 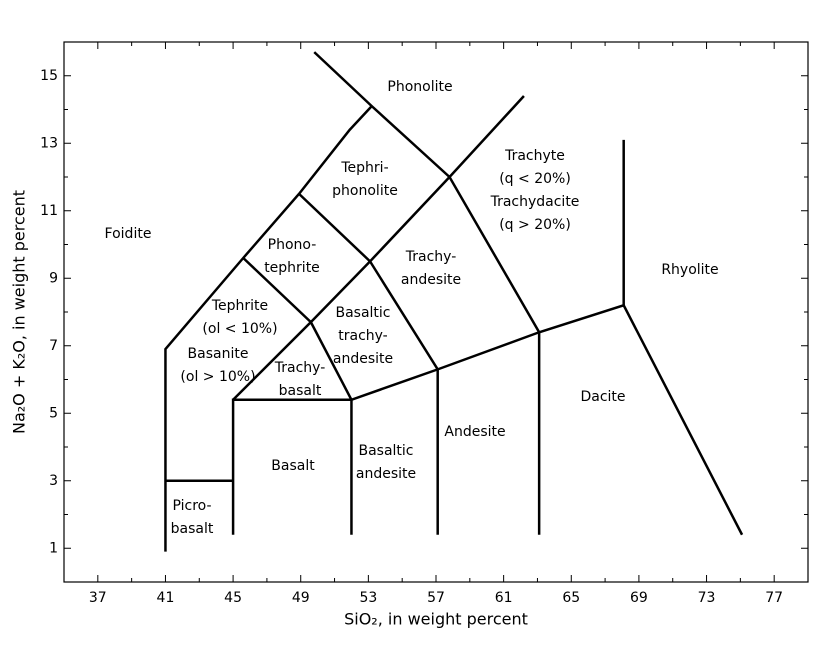 What do you see at coordinates (364, 168) in the screenshot?
I see `field-label: Tephri-` at bounding box center [364, 168].